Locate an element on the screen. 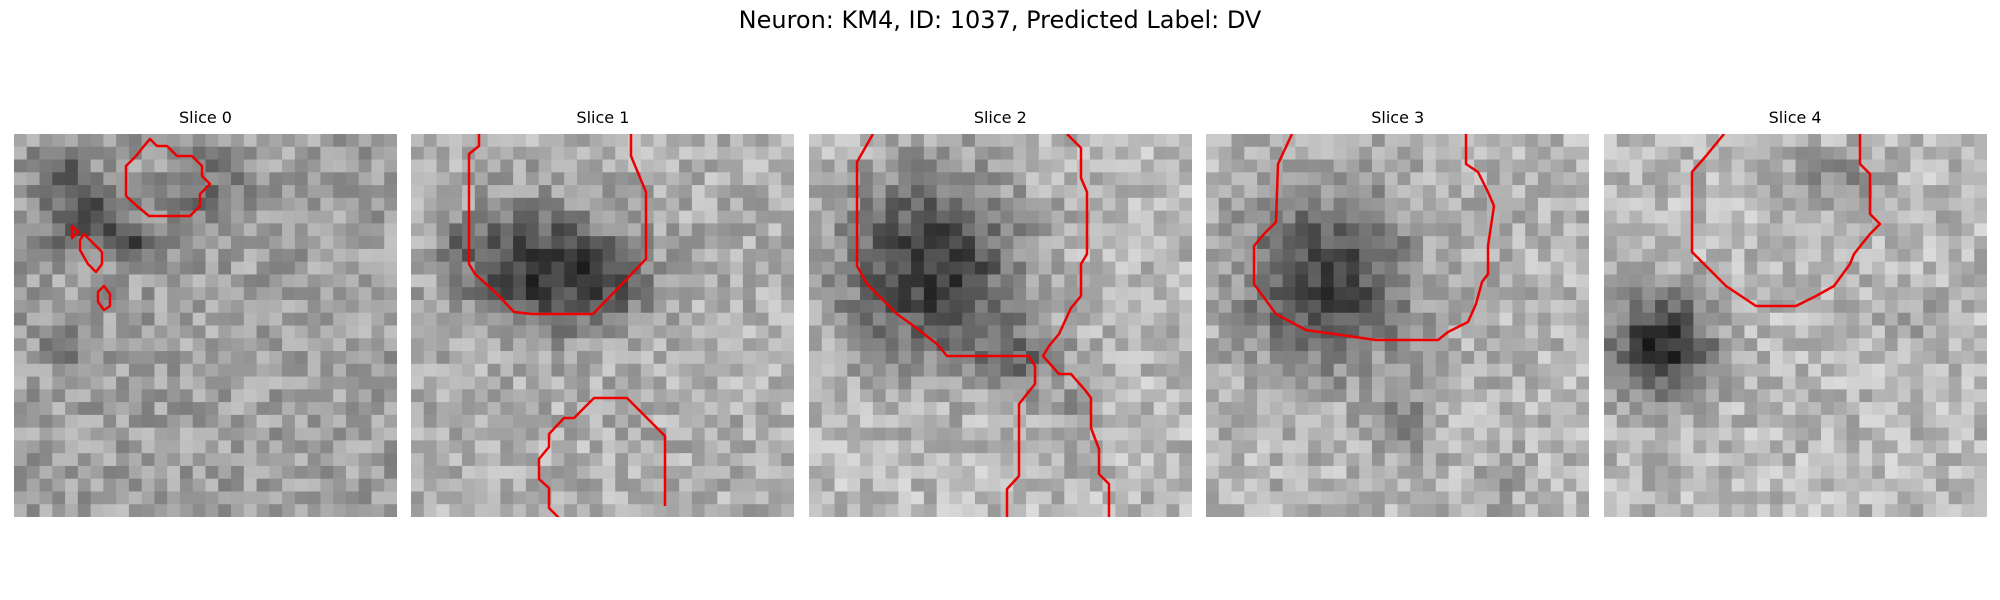 The height and width of the screenshot is (600, 2000). slice-panel-2: Slice 2 is located at coordinates (1000, 318).